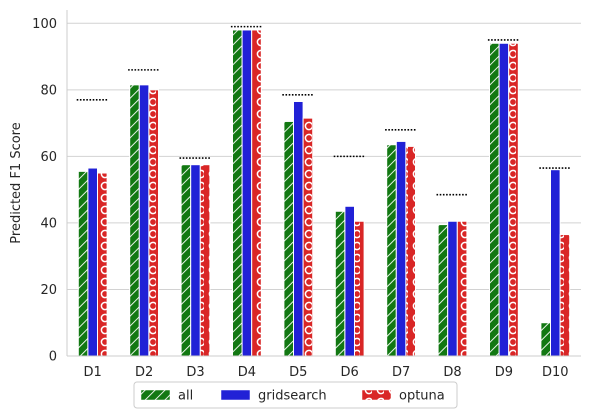 This screenshot has width=590, height=418. Describe the element at coordinates (48, 90) in the screenshot. I see `y-tick-label: 80` at that location.